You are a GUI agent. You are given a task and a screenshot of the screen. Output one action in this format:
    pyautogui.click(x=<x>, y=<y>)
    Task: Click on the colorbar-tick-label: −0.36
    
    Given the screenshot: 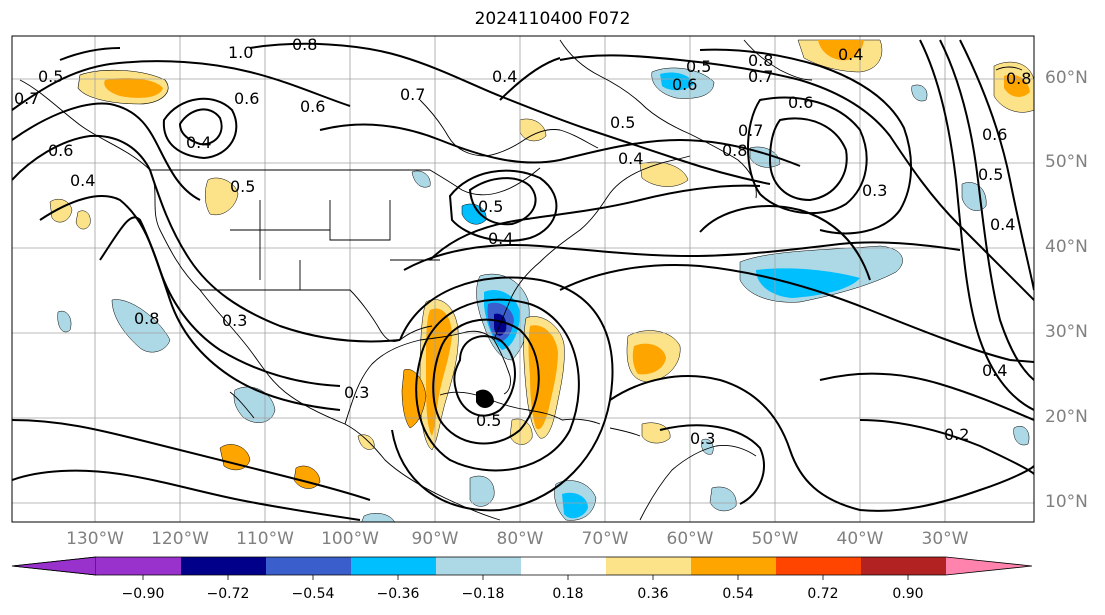 What is the action you would take?
    pyautogui.click(x=398, y=594)
    